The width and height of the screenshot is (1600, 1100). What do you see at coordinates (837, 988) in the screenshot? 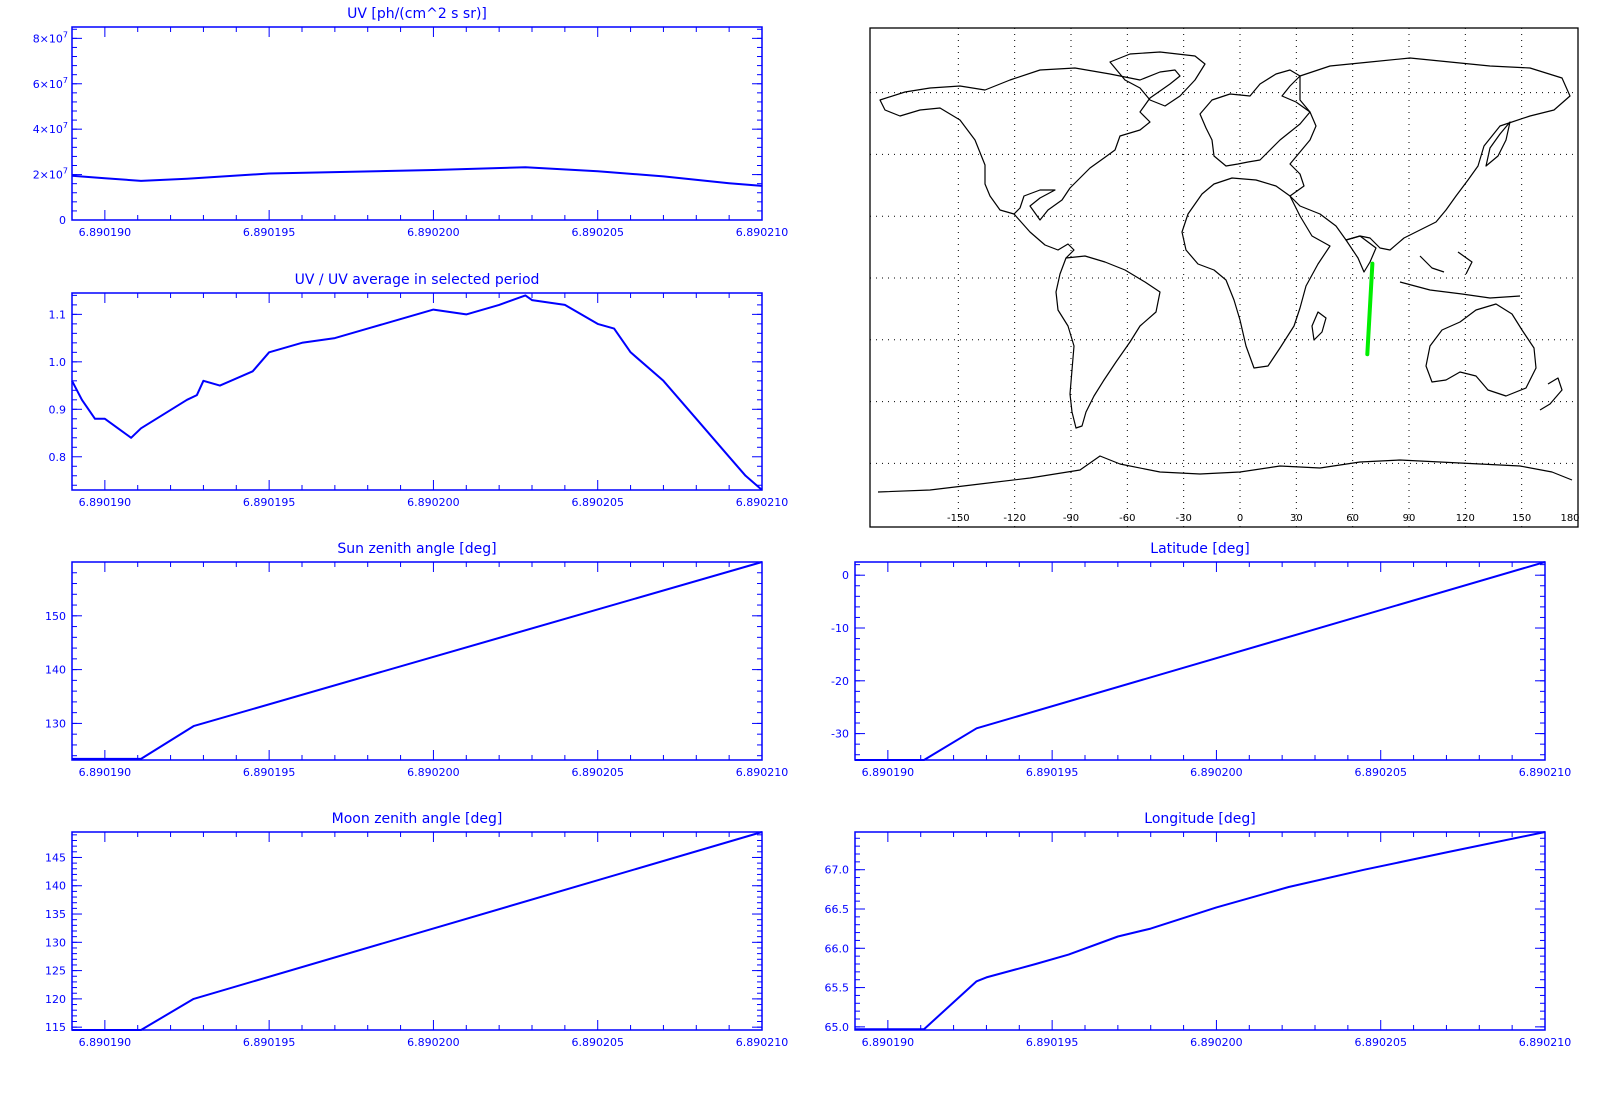
I see `y-tick-label: 65.5` at bounding box center [837, 988].